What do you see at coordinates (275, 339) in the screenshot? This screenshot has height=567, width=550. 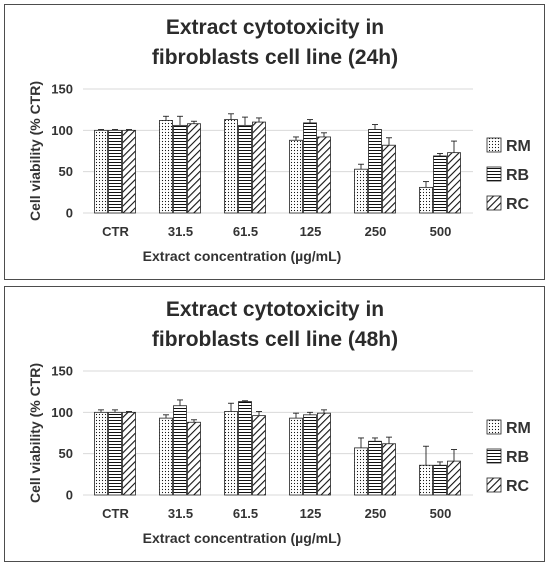 I see `chart-title-line-2: fibroblasts cell line (48h)` at bounding box center [275, 339].